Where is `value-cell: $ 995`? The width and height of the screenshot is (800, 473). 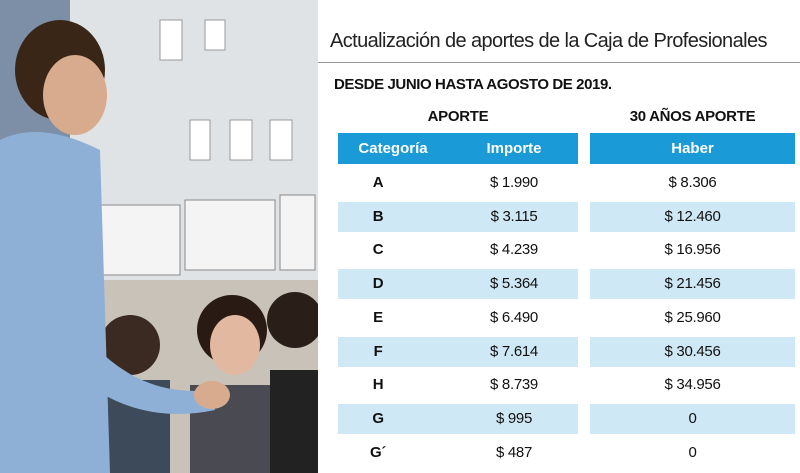 value-cell: $ 995 is located at coordinates (514, 418).